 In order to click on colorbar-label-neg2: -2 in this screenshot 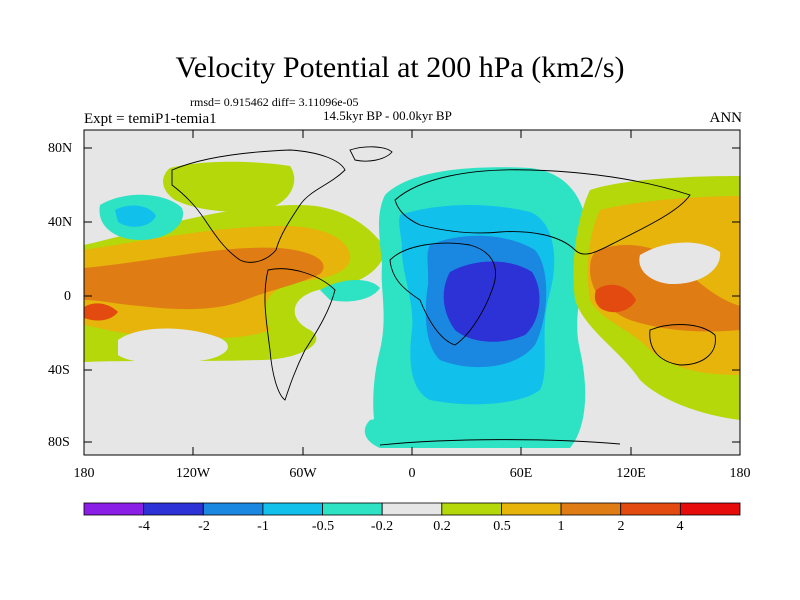, I will do `click(204, 526)`.